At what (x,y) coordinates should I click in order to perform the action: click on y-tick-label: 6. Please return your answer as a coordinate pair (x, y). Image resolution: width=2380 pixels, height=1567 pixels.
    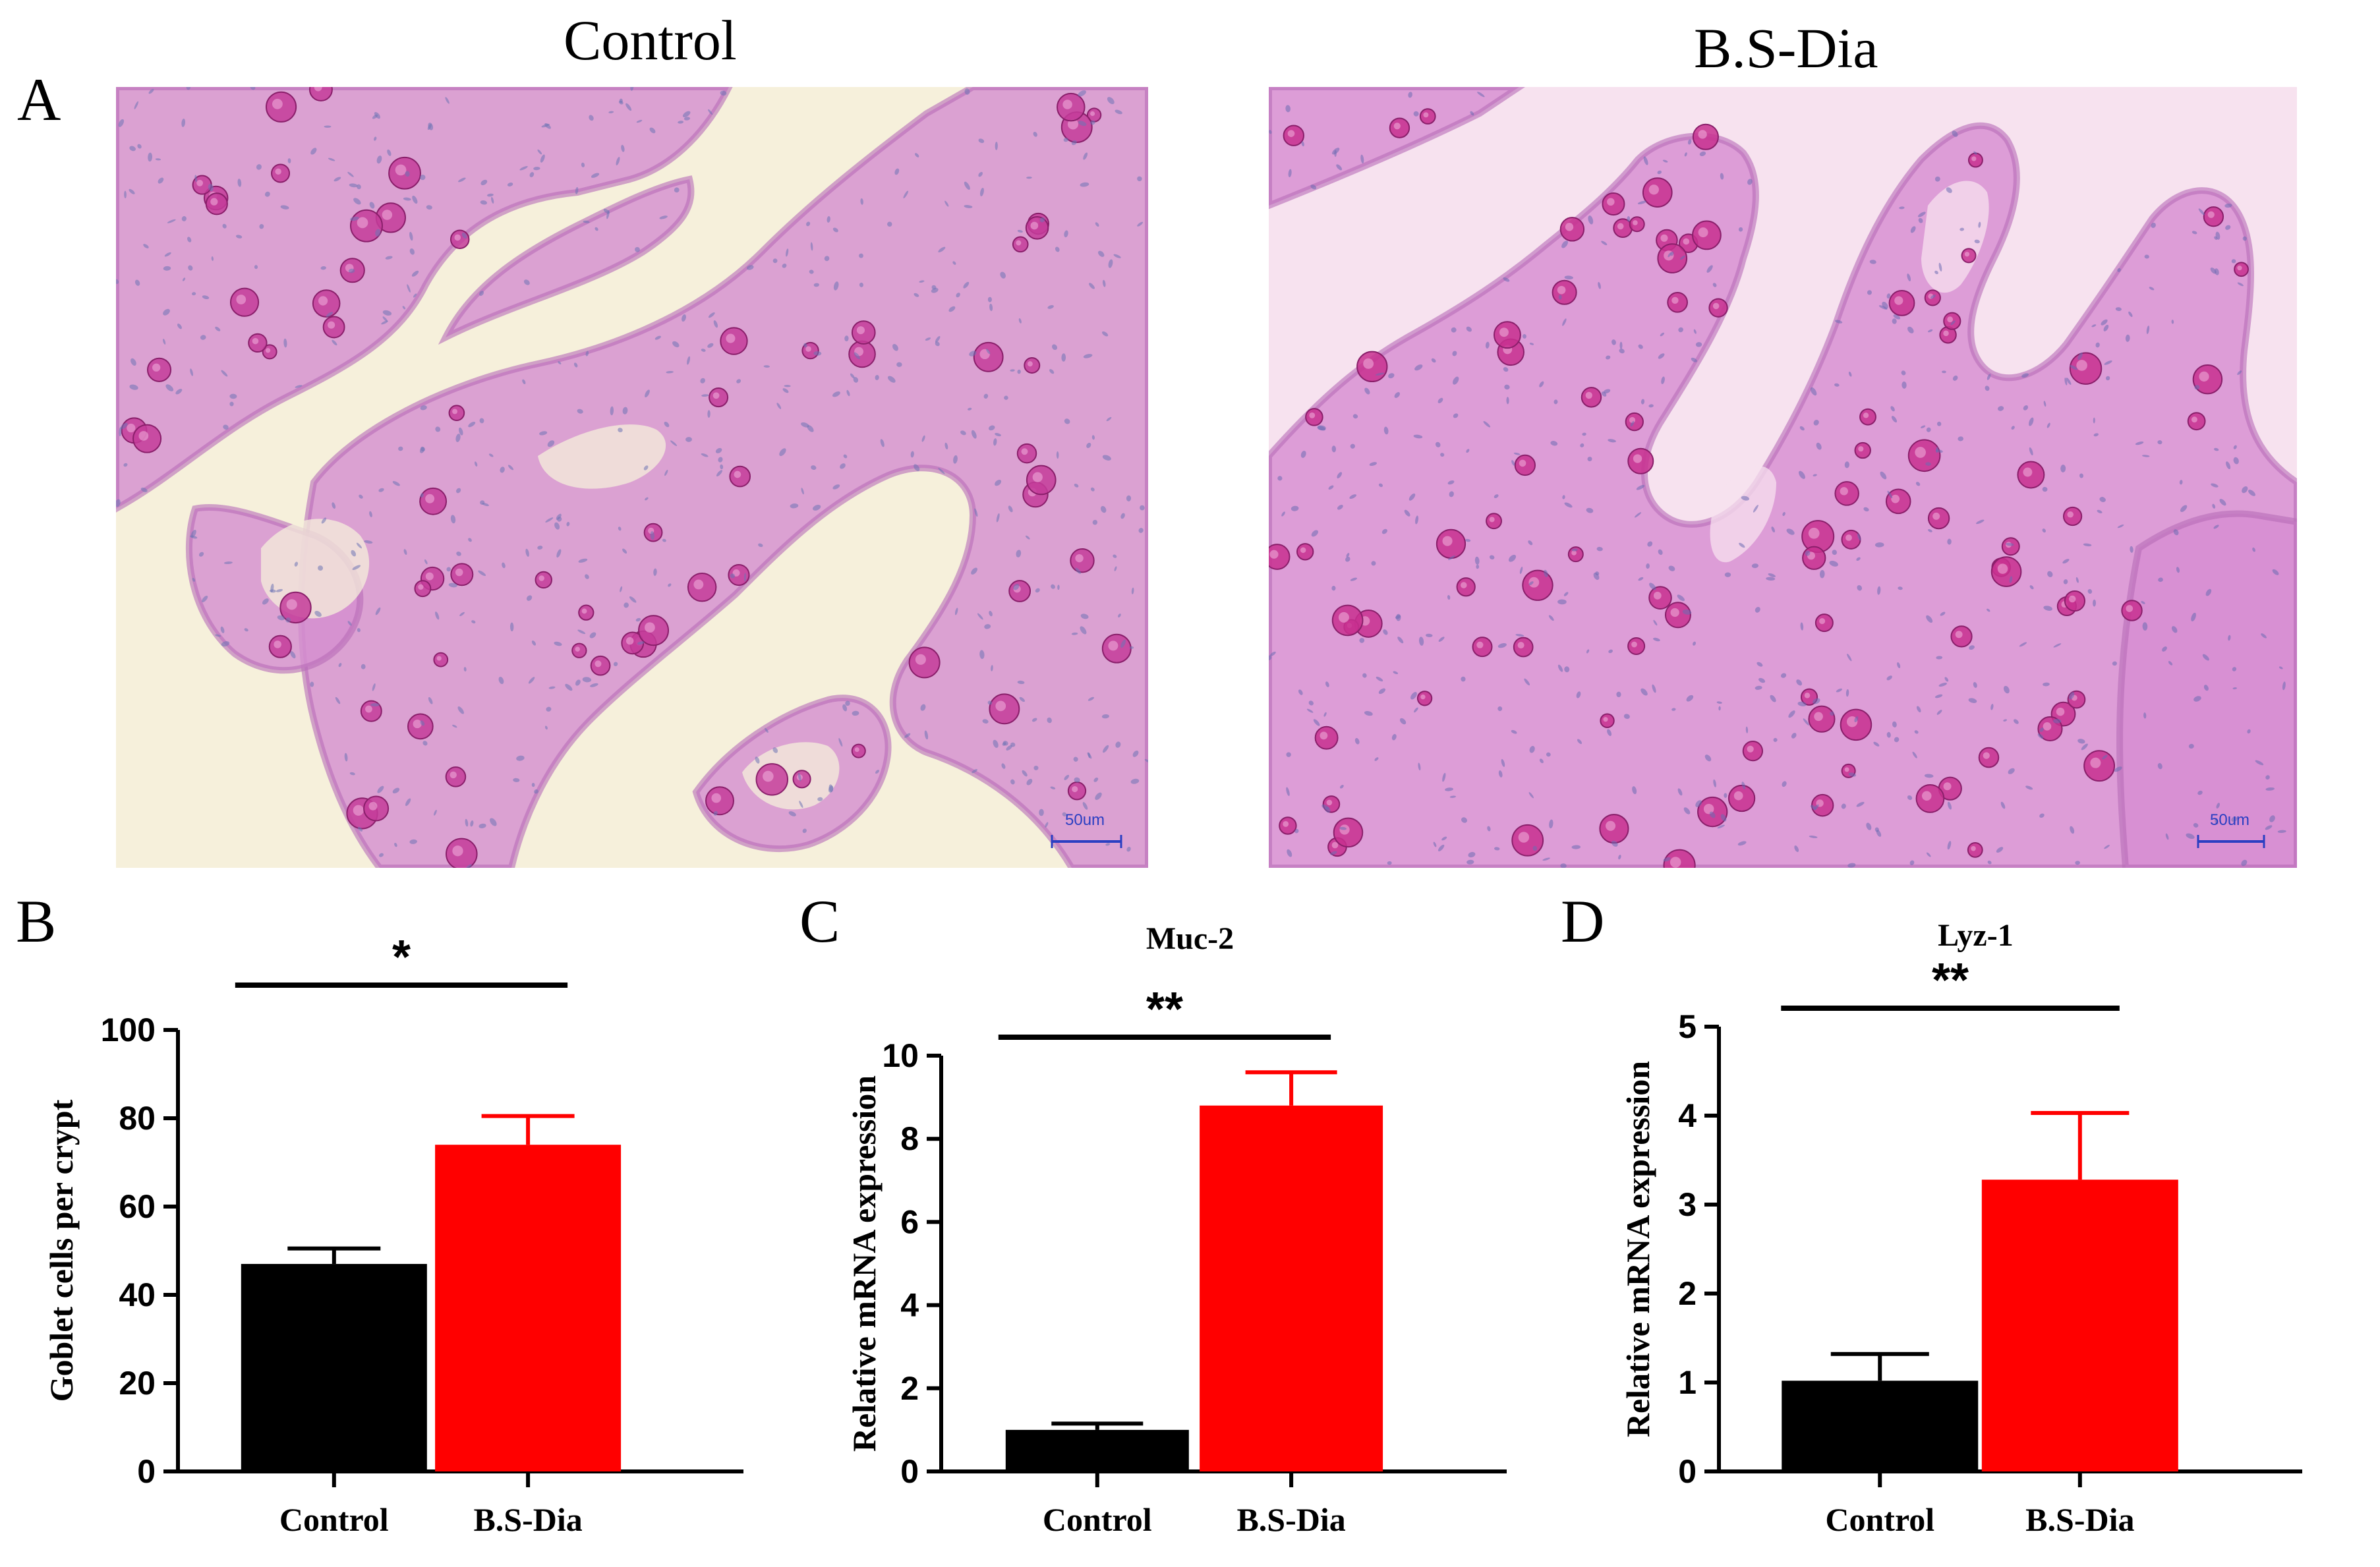
    Looking at the image, I should click on (909, 1221).